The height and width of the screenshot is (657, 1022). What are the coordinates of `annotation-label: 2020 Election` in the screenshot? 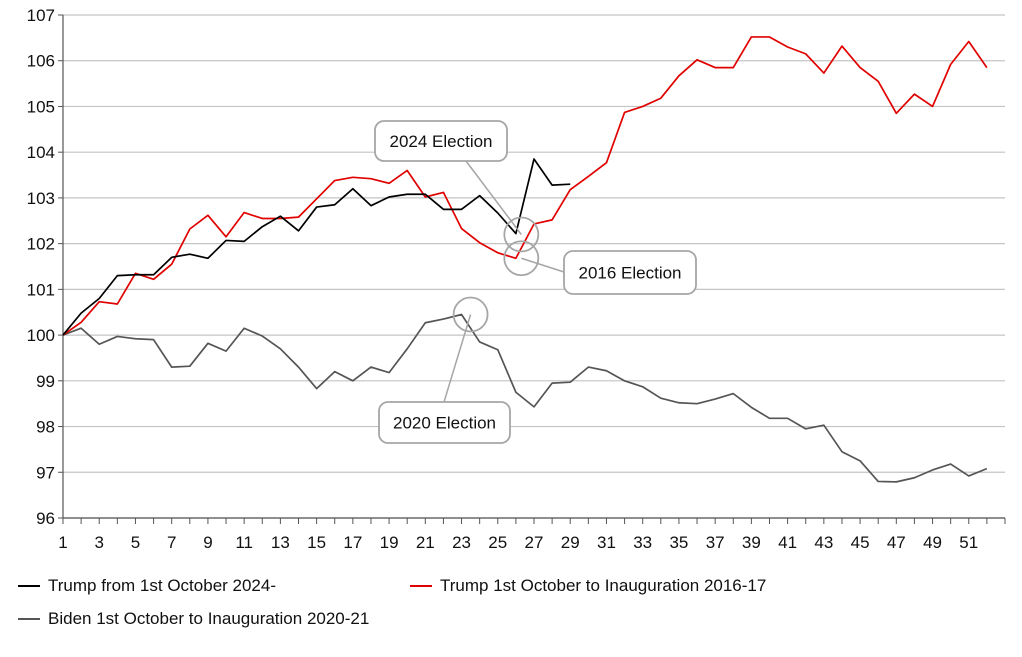 It's located at (444, 423).